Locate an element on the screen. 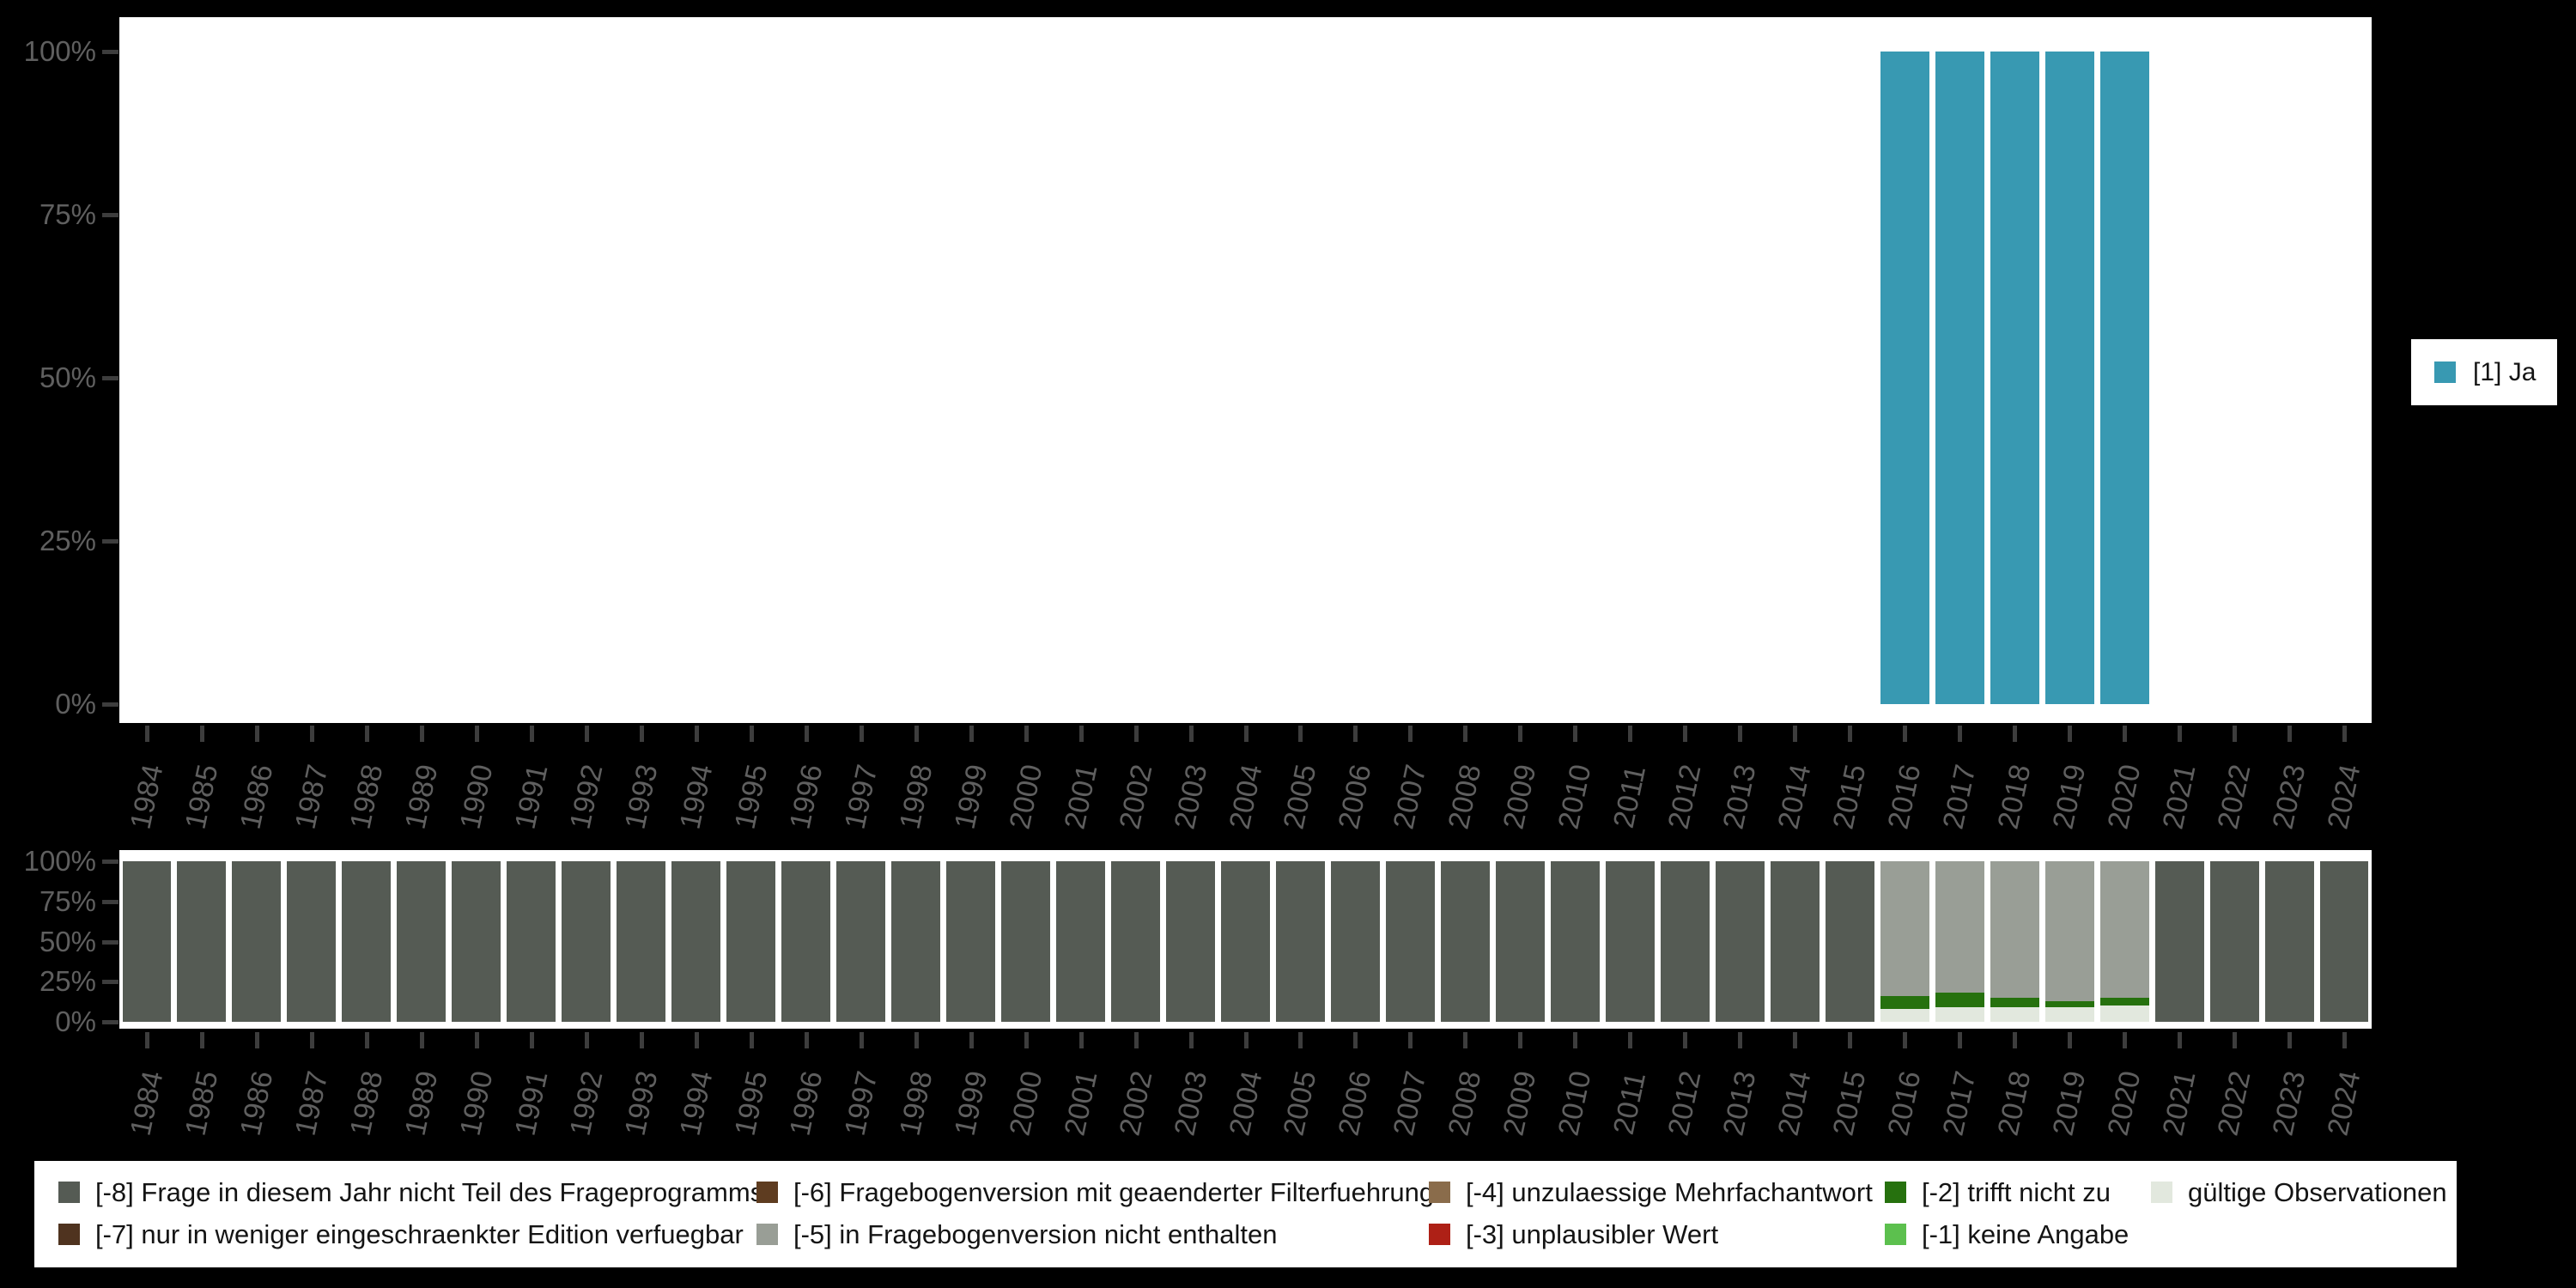  x-tick-1-1985 is located at coordinates (202, 1040).